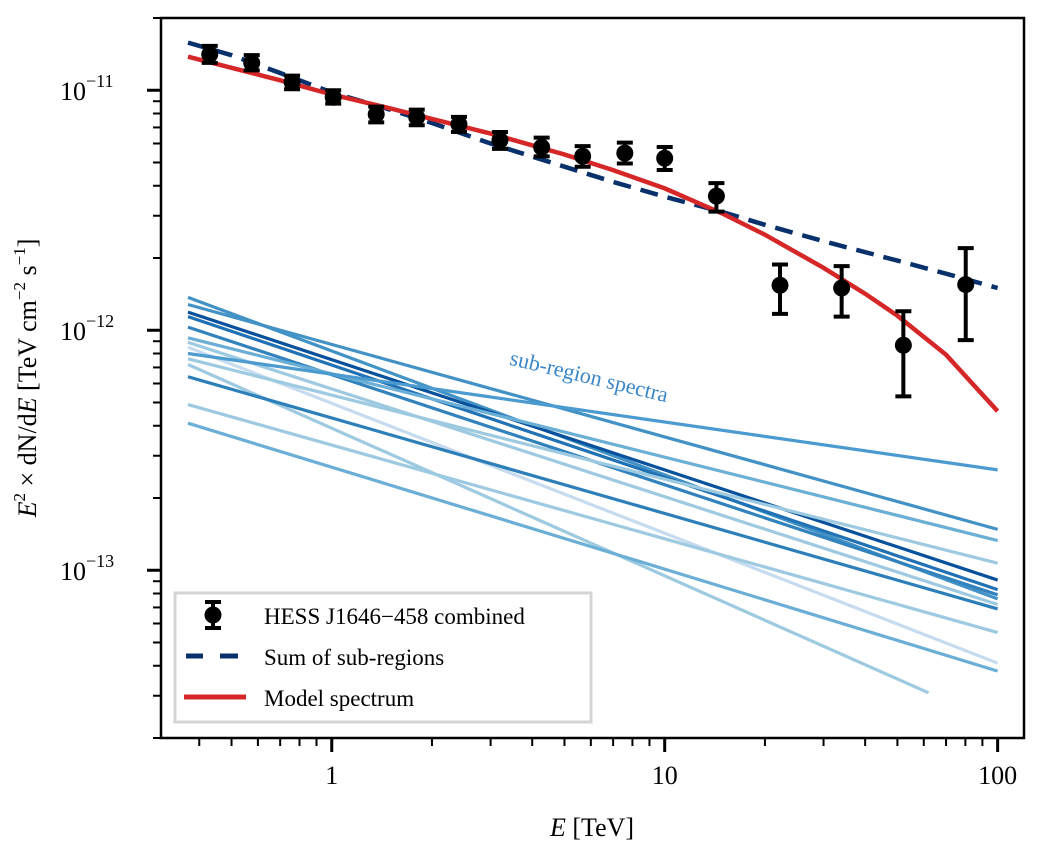 Image resolution: width=1039 pixels, height=858 pixels. Describe the element at coordinates (87, 328) in the screenshot. I see `y-tick-label: 10−12` at that location.